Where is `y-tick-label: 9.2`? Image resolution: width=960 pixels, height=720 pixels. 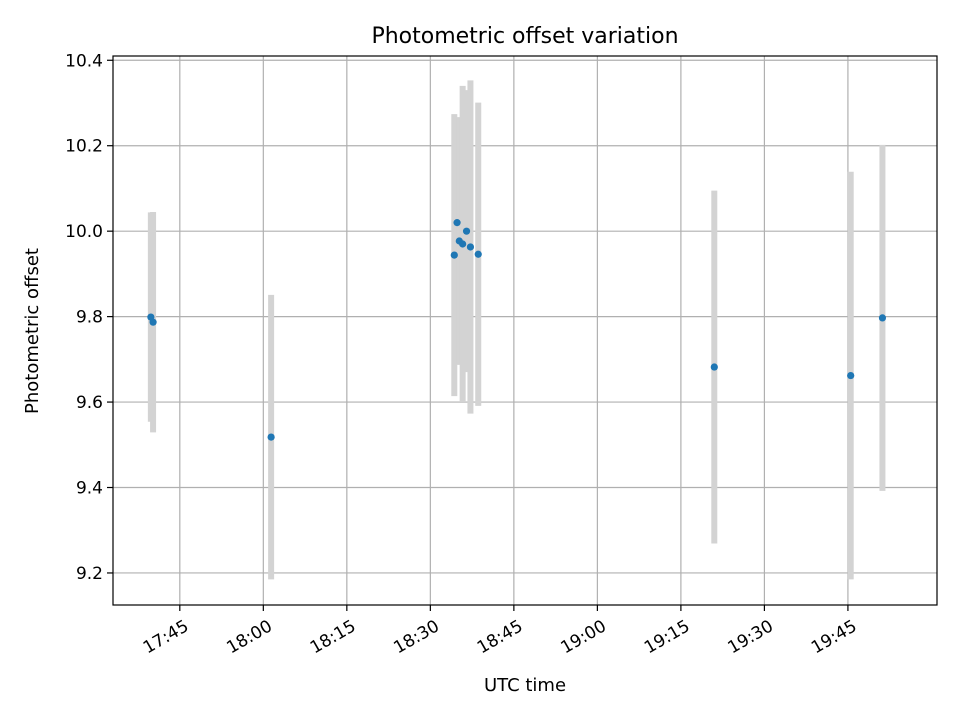 y-tick-label: 9.2 is located at coordinates (89, 574).